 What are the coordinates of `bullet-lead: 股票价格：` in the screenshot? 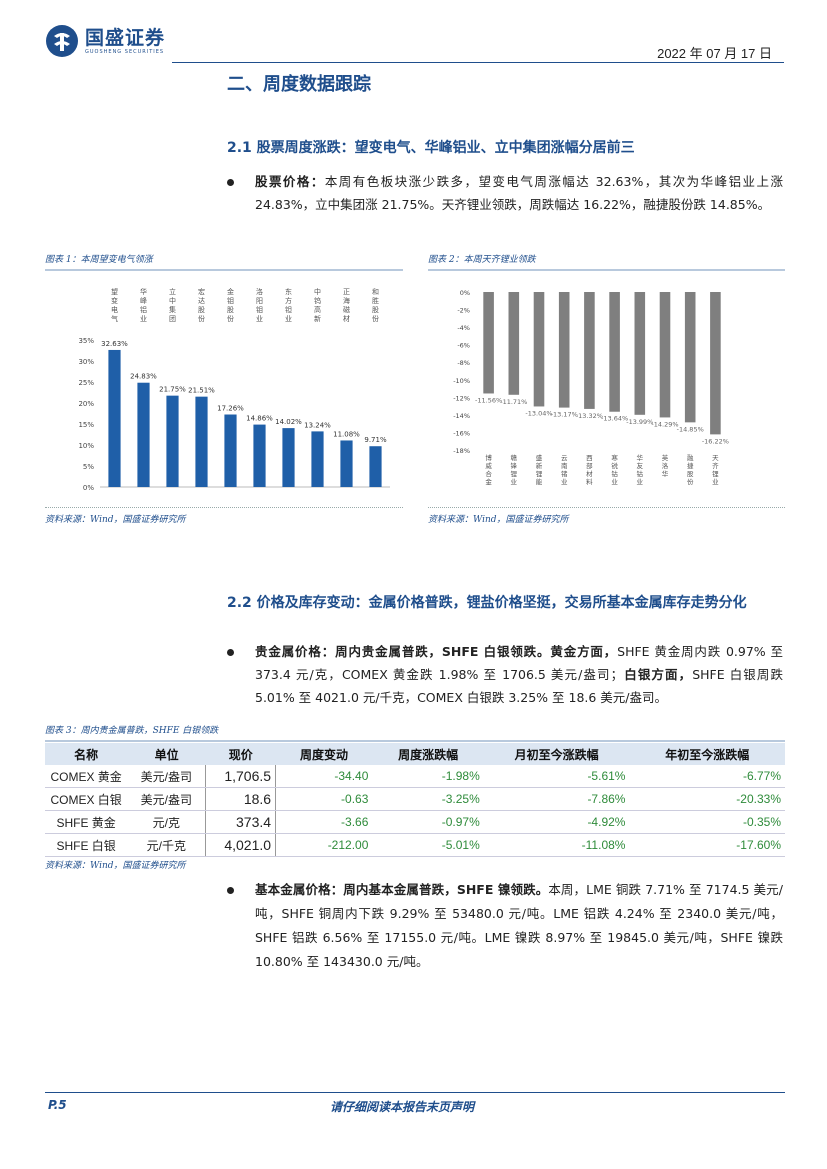 It's located at (290, 181).